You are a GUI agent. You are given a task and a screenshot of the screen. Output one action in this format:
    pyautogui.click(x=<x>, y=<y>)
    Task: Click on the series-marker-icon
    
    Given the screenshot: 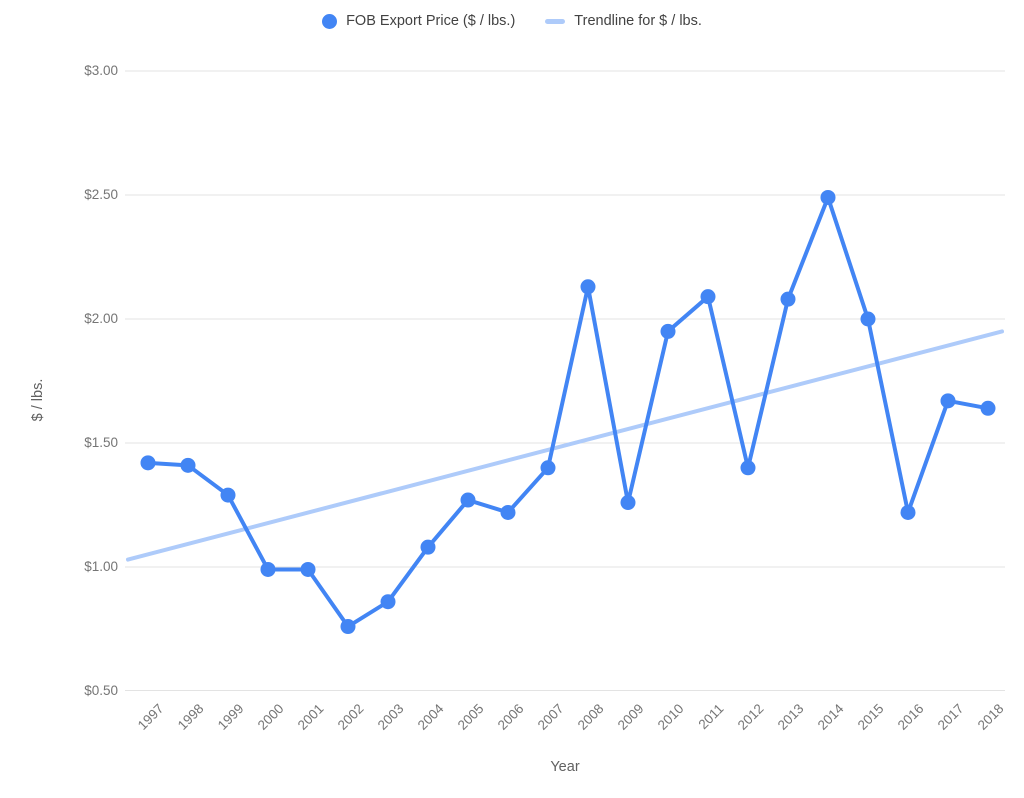 What is the action you would take?
    pyautogui.click(x=330, y=21)
    